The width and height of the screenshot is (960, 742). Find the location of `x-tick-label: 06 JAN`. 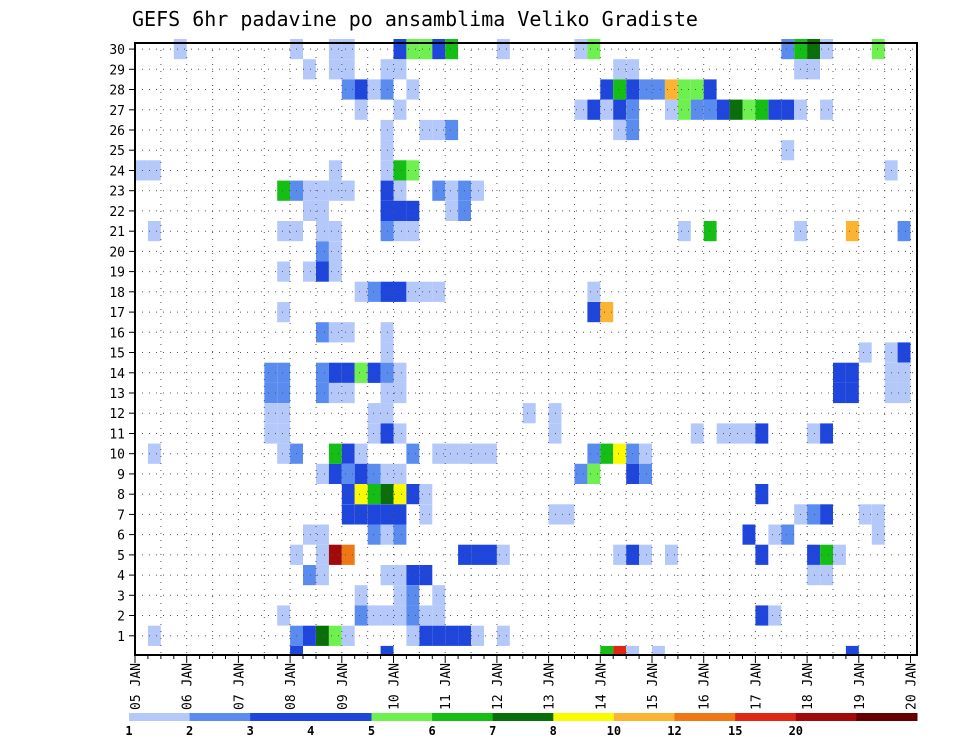

x-tick-label: 06 JAN is located at coordinates (188, 686).